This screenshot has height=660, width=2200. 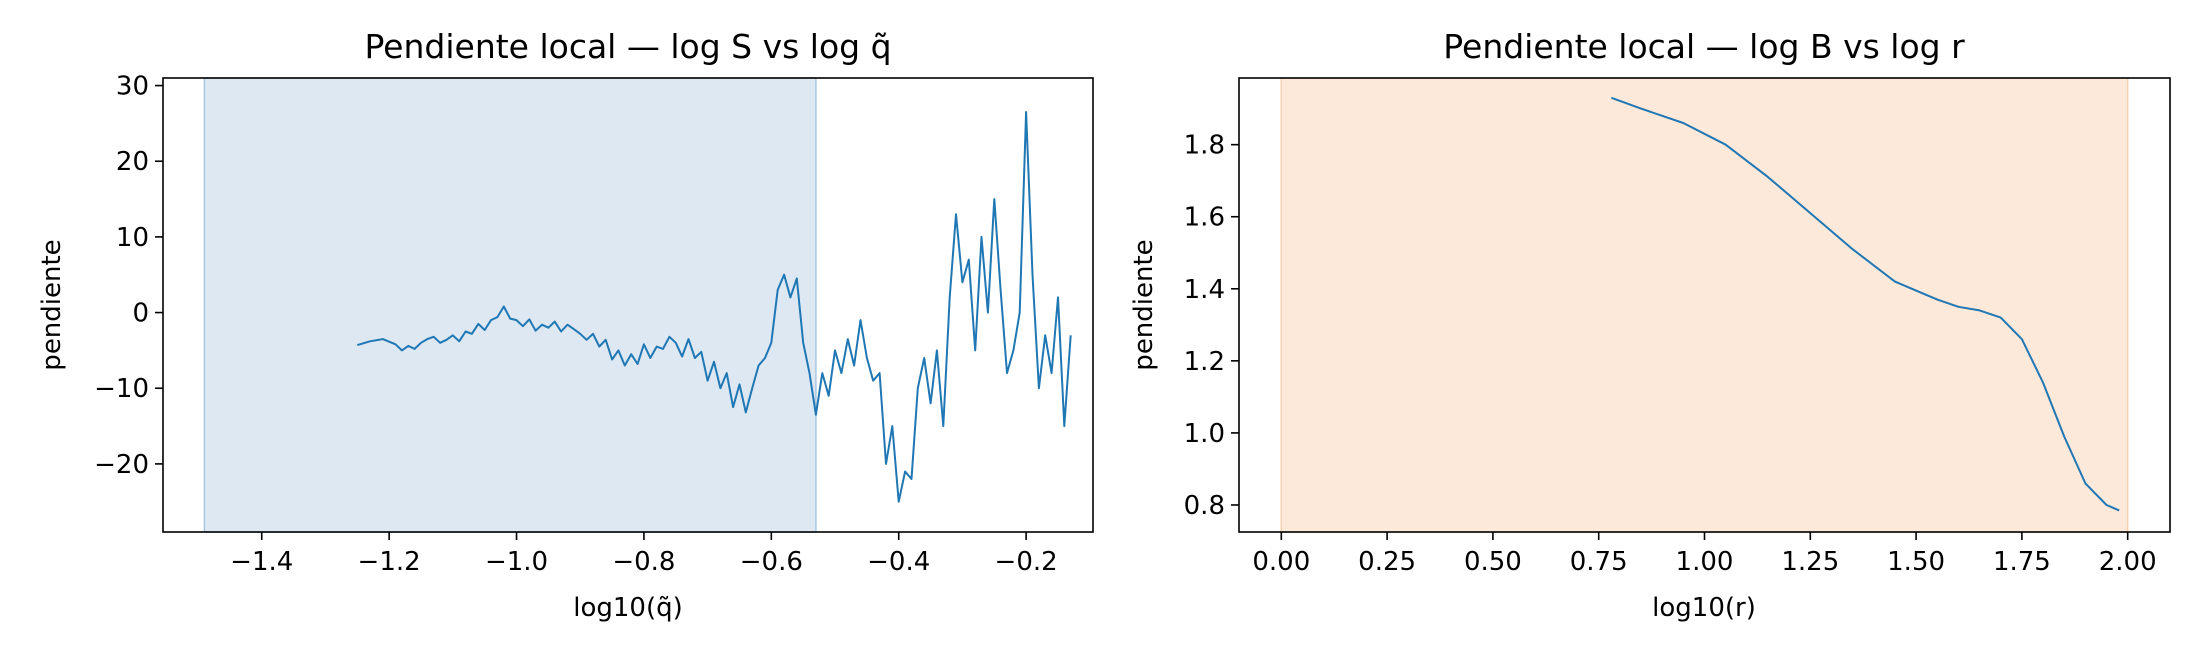 What do you see at coordinates (1493, 562) in the screenshot?
I see `x-tick-label: 0.50` at bounding box center [1493, 562].